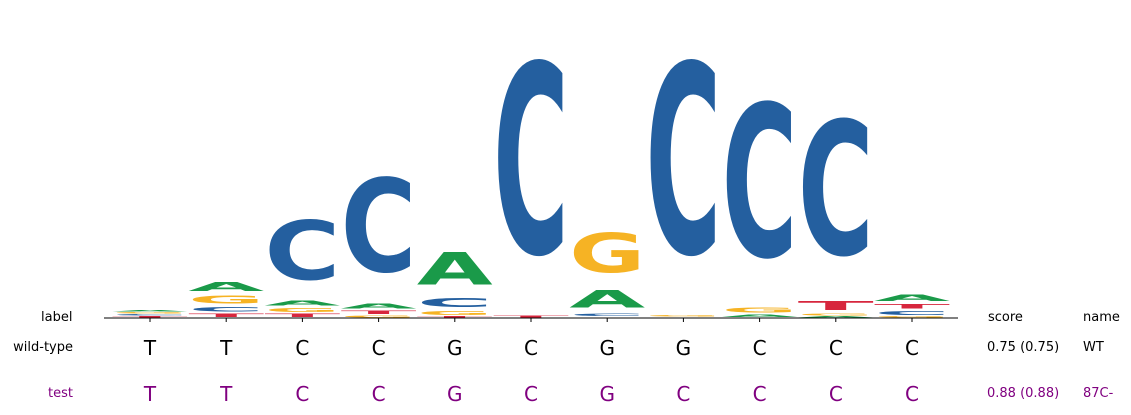  What do you see at coordinates (1101, 317) in the screenshot?
I see `name-header: name` at bounding box center [1101, 317].